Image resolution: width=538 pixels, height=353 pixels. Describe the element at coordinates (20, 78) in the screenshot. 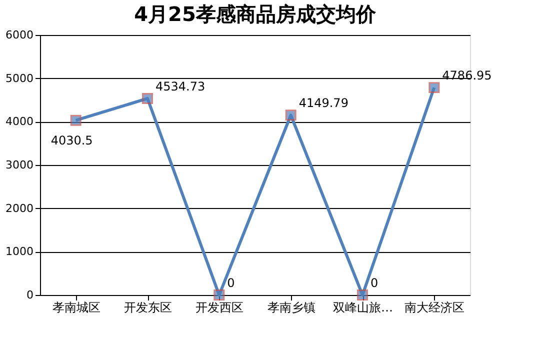

I see `y-tick-label: 5000` at that location.